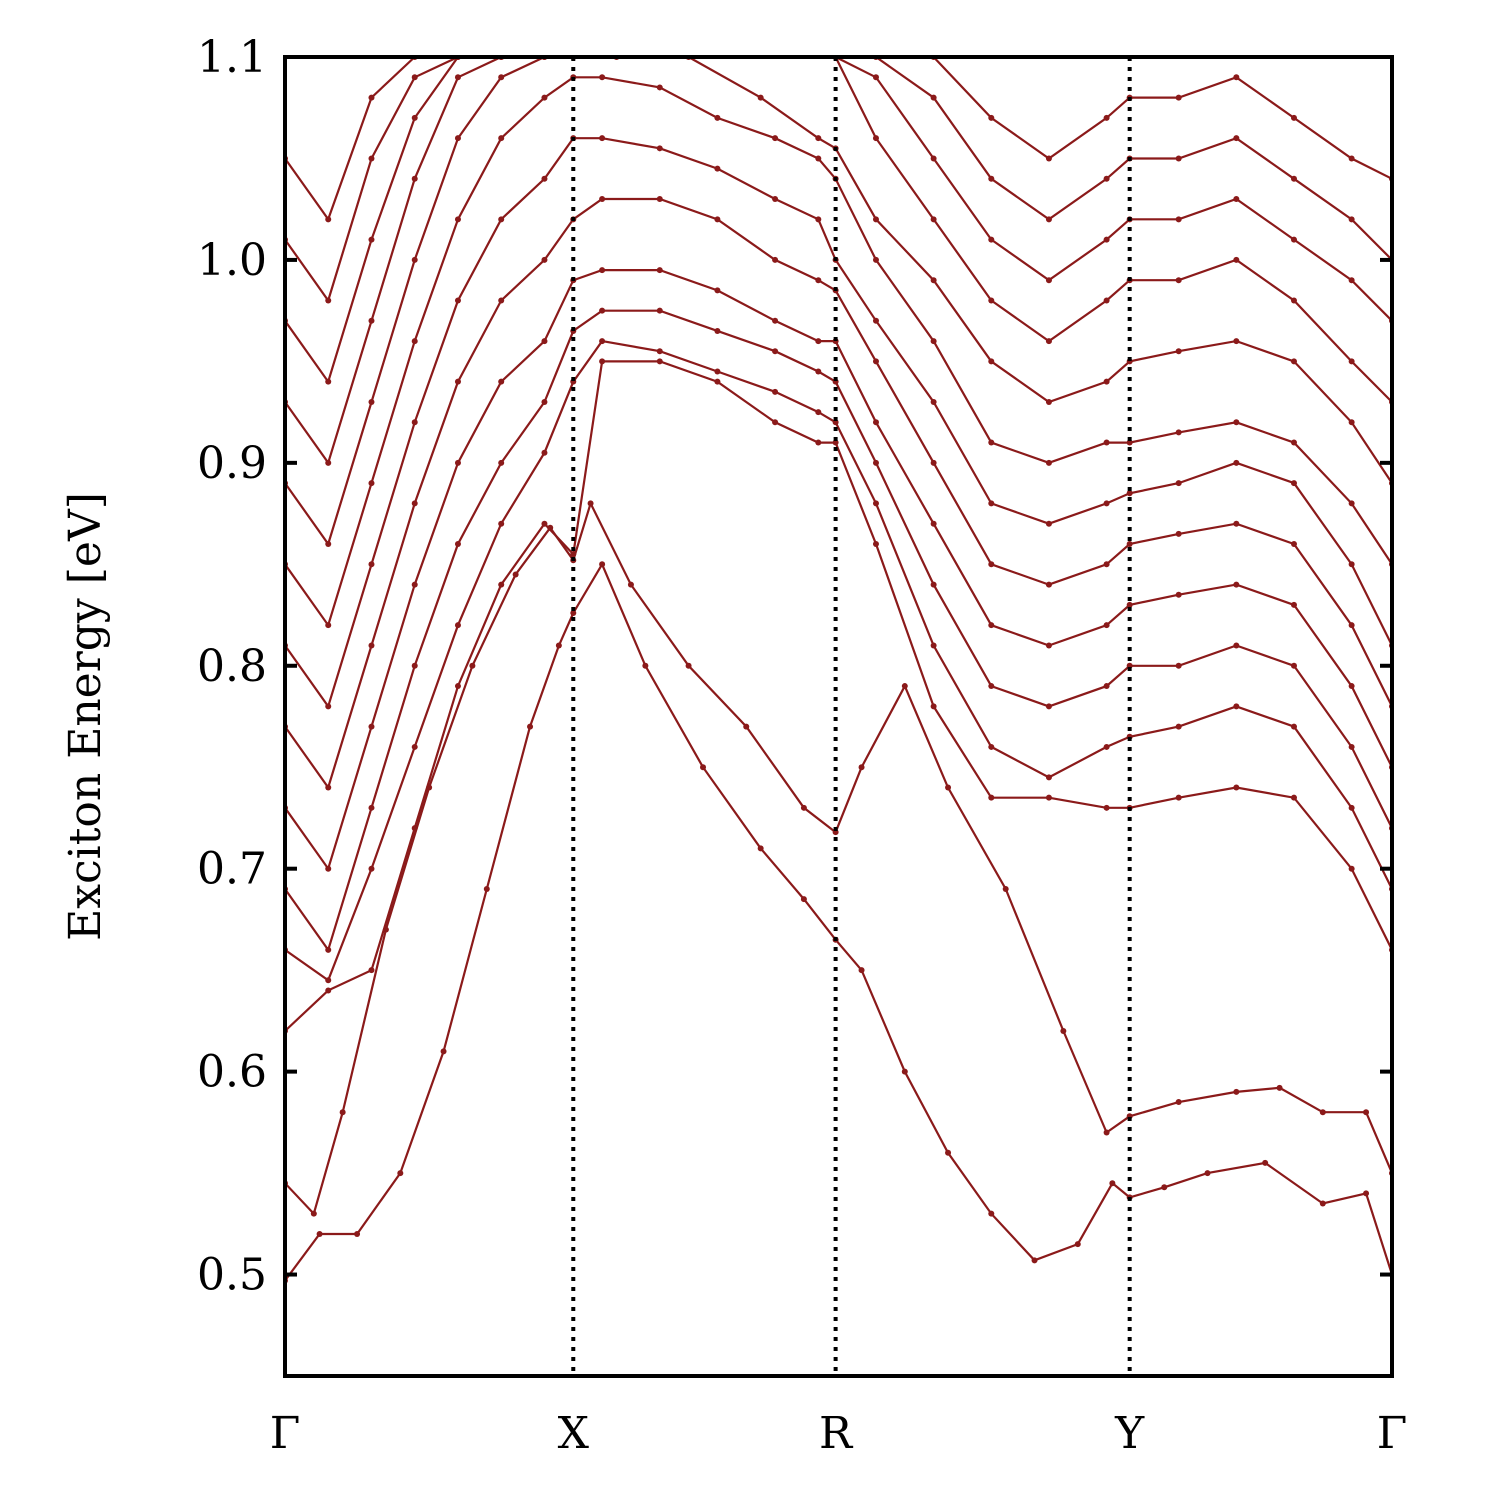  What do you see at coordinates (285, 1433) in the screenshot?
I see `x-kpoint-label: Γ` at bounding box center [285, 1433].